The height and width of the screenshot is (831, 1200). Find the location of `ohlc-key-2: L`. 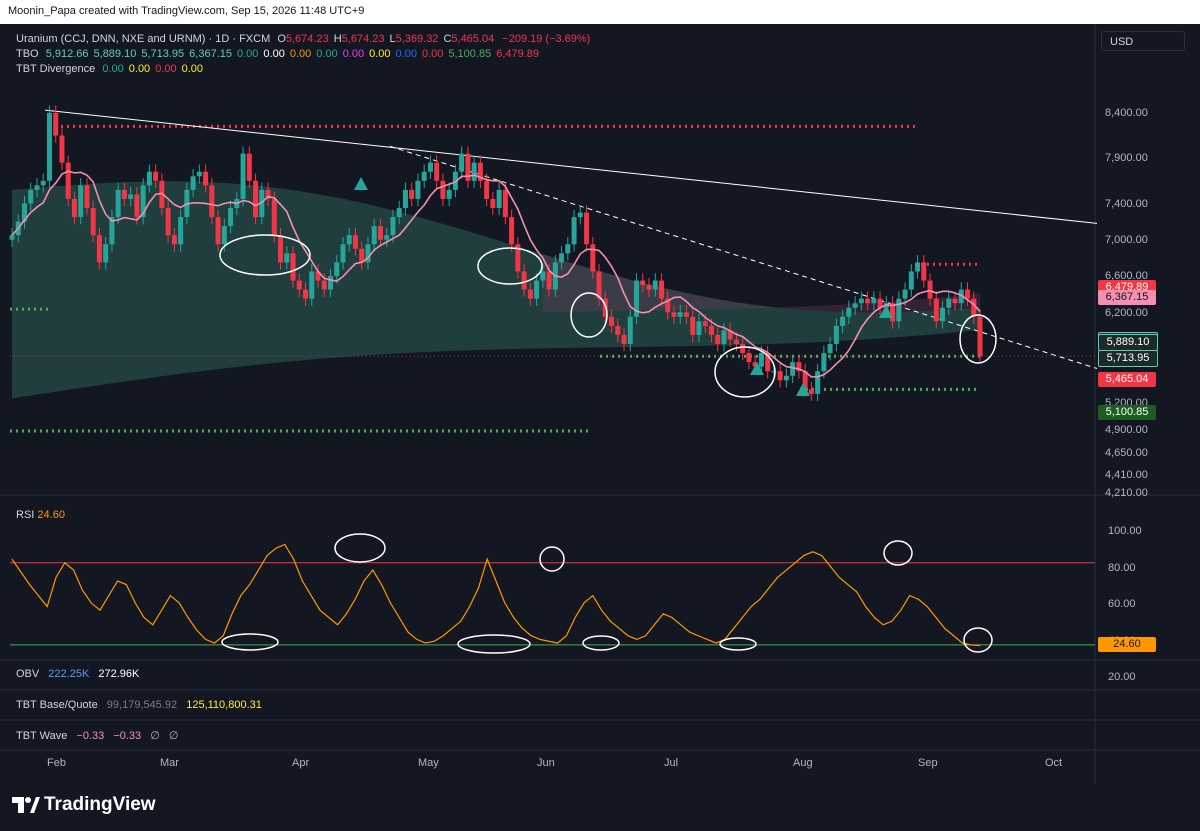

ohlc-key-2: L is located at coordinates (392, 39).